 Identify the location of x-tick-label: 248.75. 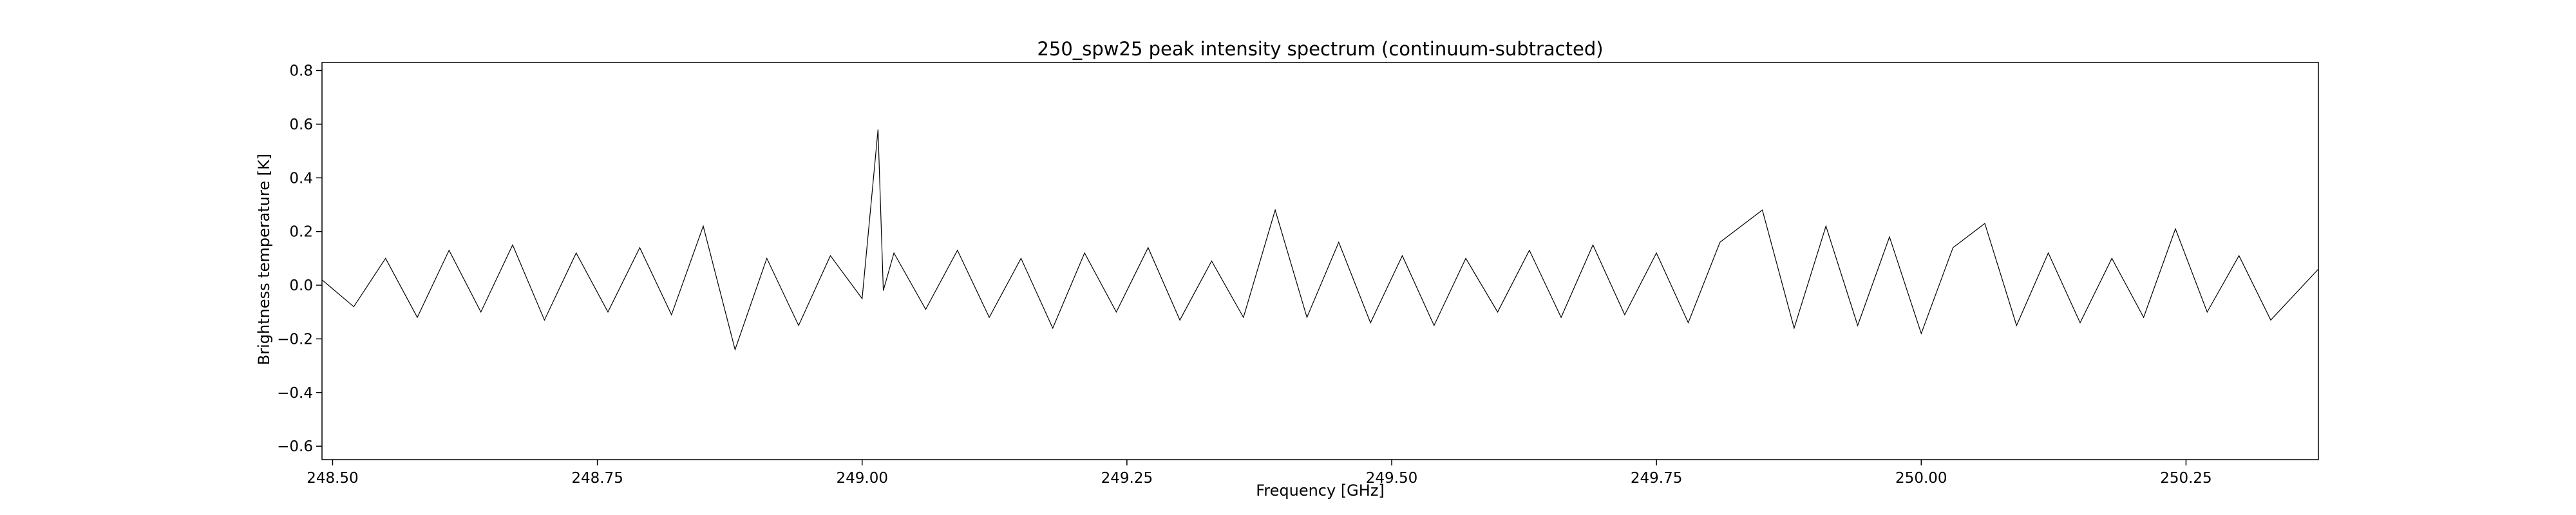
(597, 478).